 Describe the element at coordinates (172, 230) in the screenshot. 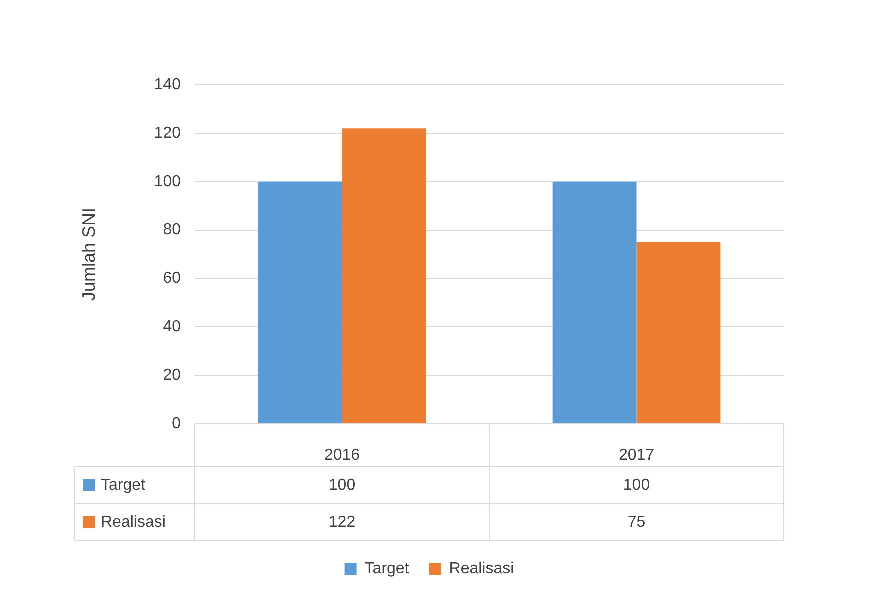

I see `y-tick-label: 80` at that location.